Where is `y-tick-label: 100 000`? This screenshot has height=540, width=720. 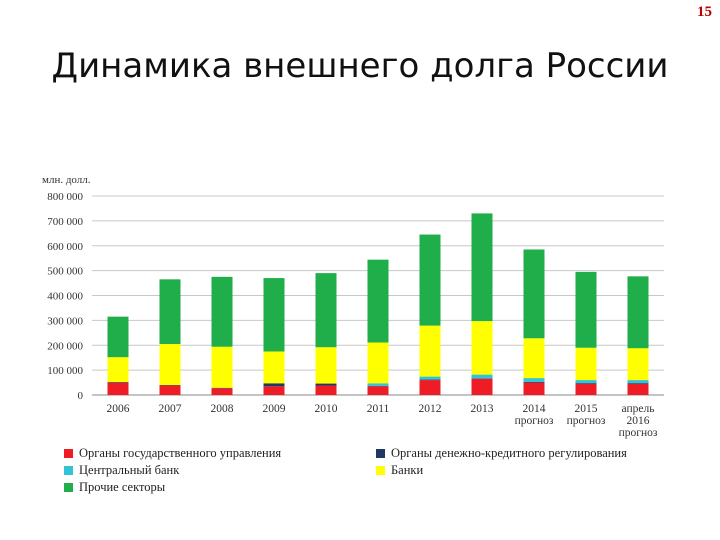 y-tick-label: 100 000 is located at coordinates (65, 371).